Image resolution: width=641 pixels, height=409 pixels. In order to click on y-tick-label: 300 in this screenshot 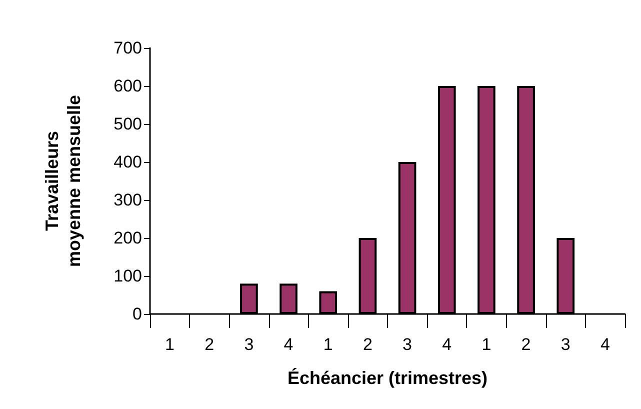, I will do `click(128, 200)`.